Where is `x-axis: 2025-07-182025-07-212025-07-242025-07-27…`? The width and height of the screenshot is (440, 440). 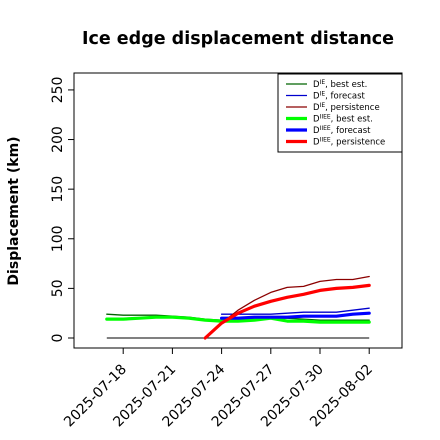 x-axis: 2025-07-182025-07-212025-07-242025-07-27… is located at coordinates (218, 389).